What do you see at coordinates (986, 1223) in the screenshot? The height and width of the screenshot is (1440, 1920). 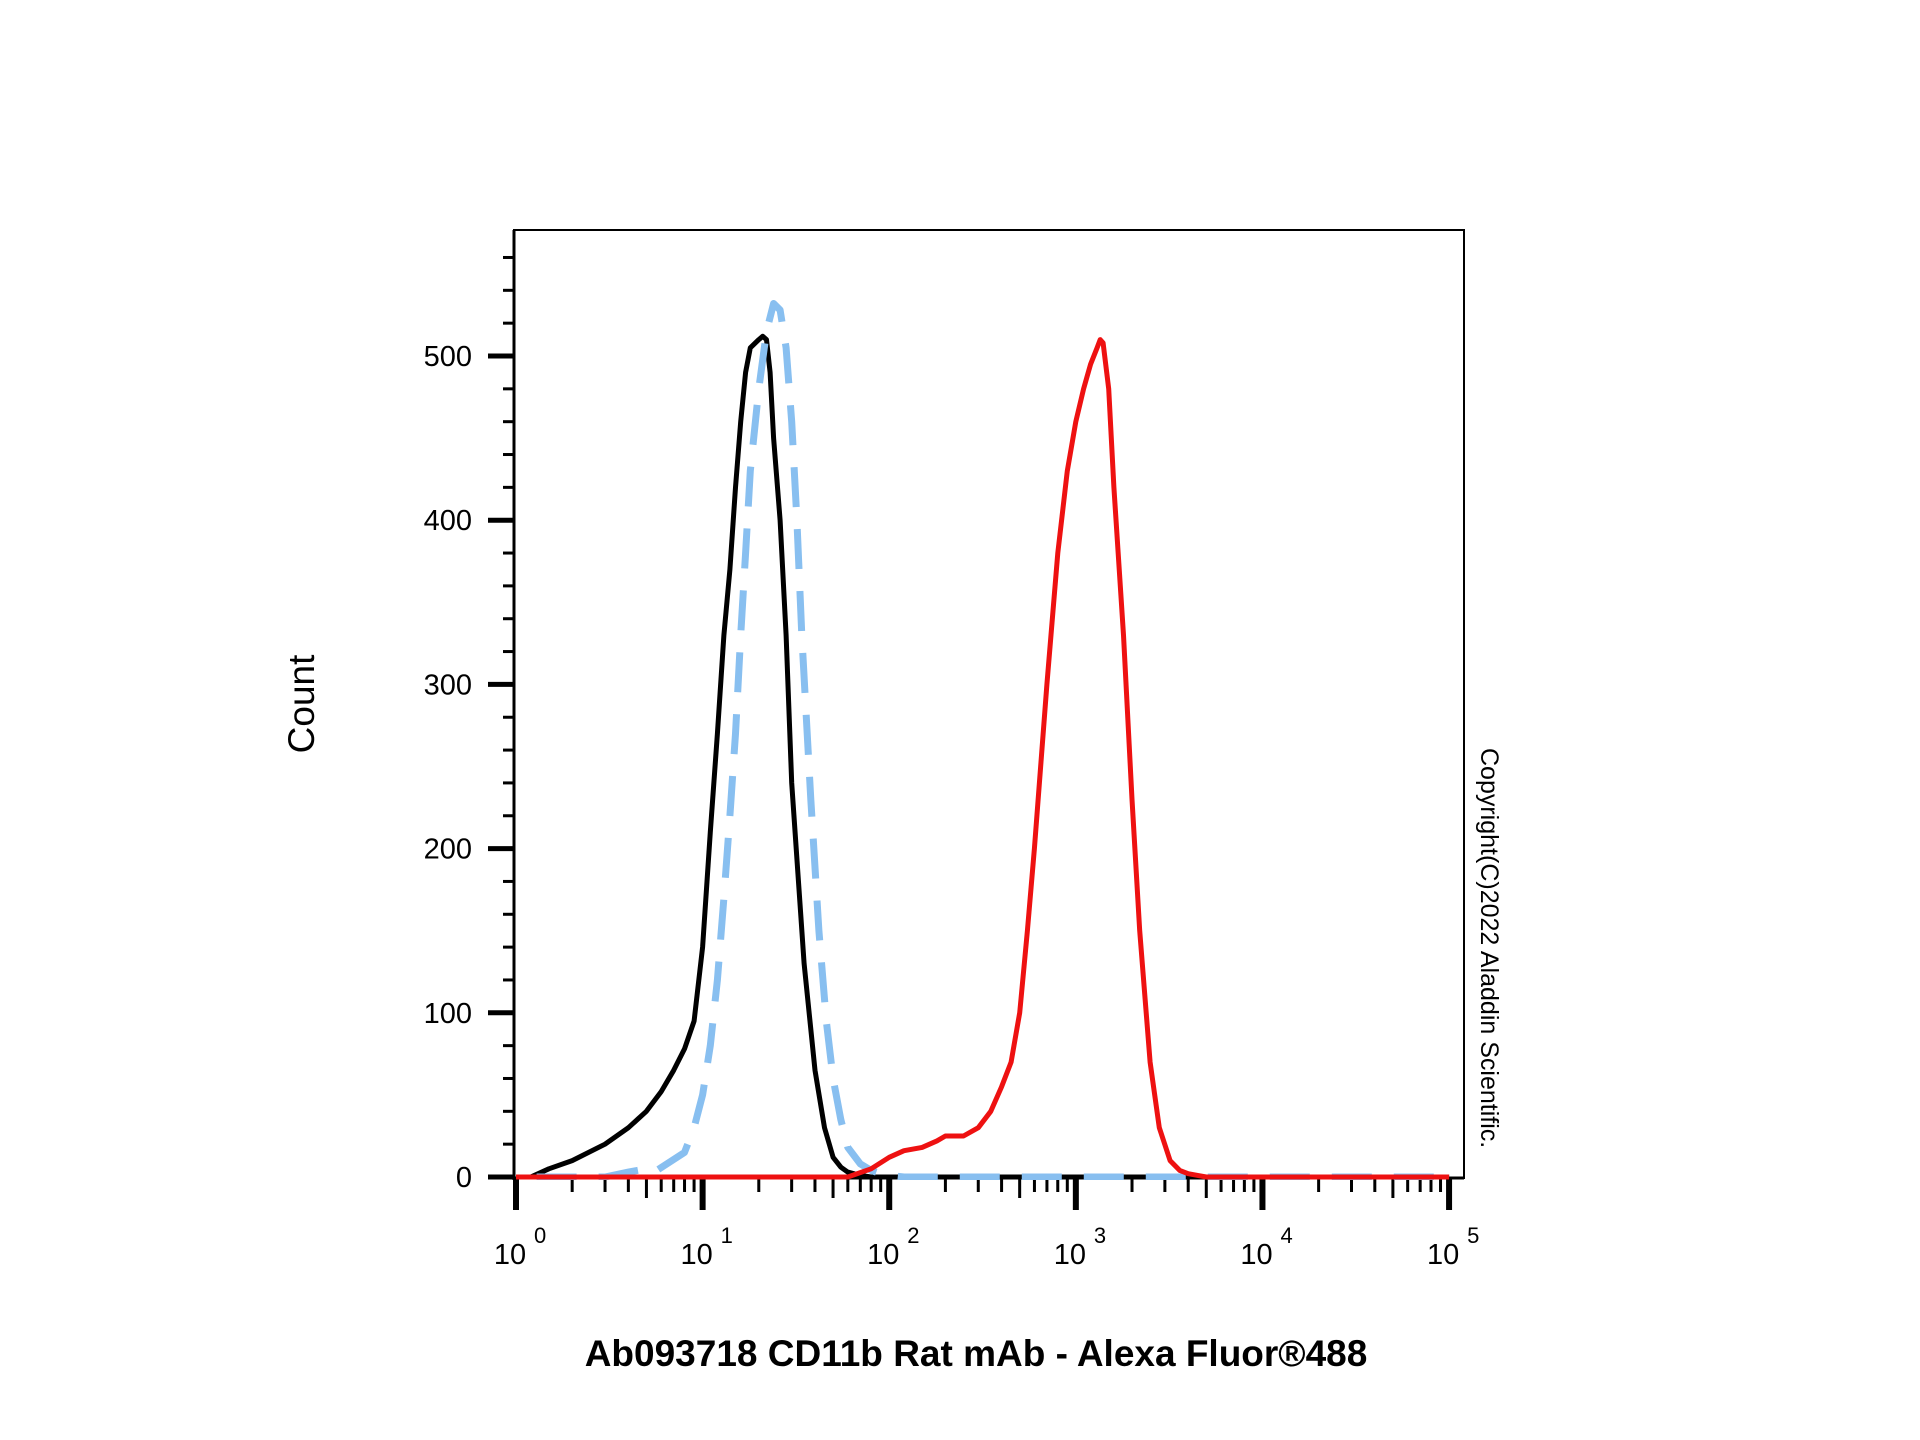 I see `x-axis: 10 0 10 1 10 2 10 3 10 4 10 5` at bounding box center [986, 1223].